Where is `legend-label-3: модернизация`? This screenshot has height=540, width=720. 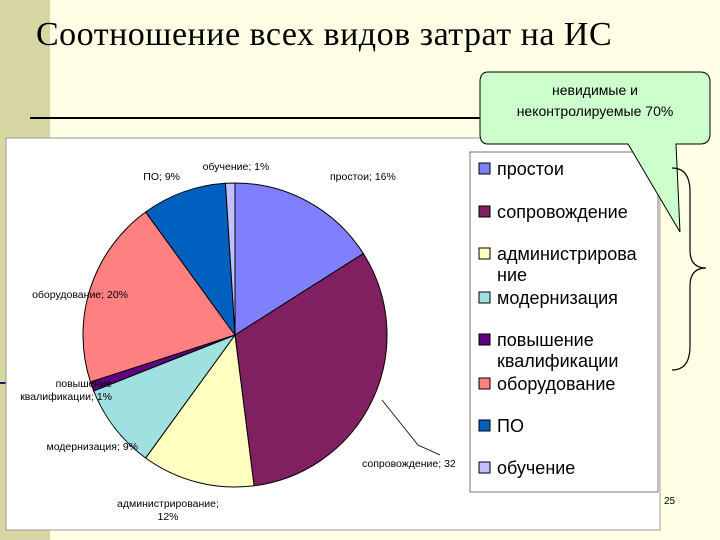 legend-label-3: модернизация is located at coordinates (557, 298).